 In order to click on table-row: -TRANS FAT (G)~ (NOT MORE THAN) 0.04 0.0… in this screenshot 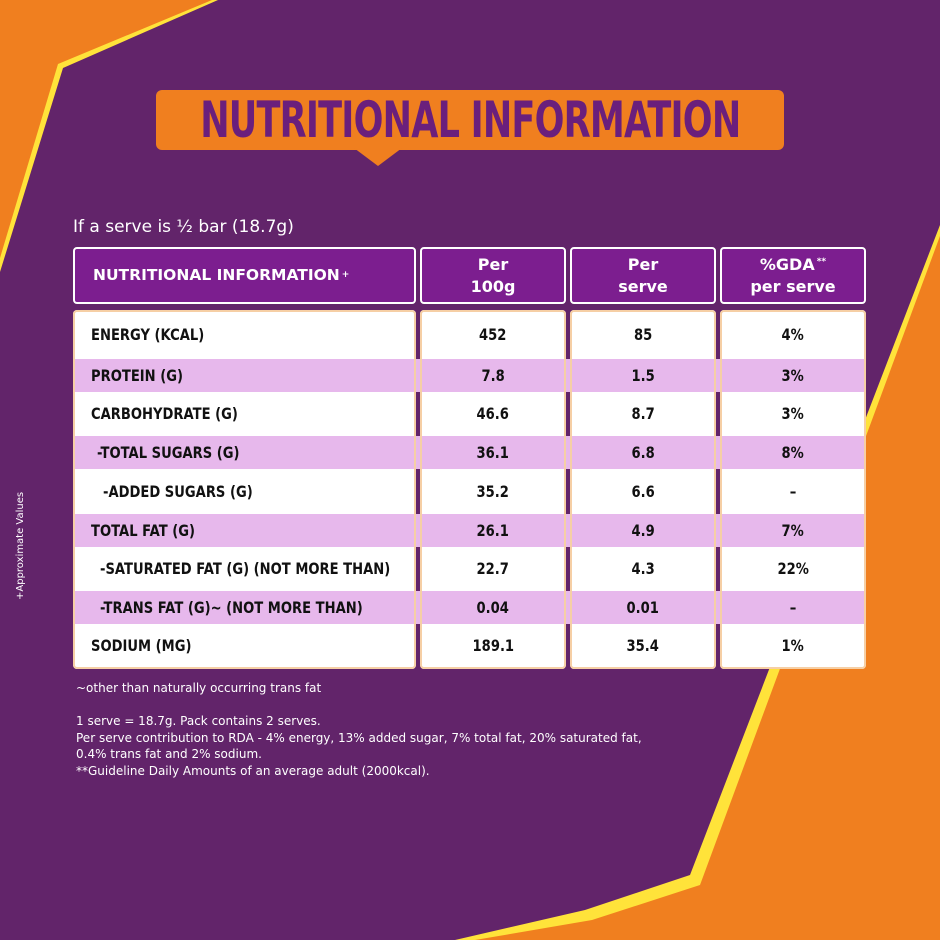, I will do `click(469, 607)`.